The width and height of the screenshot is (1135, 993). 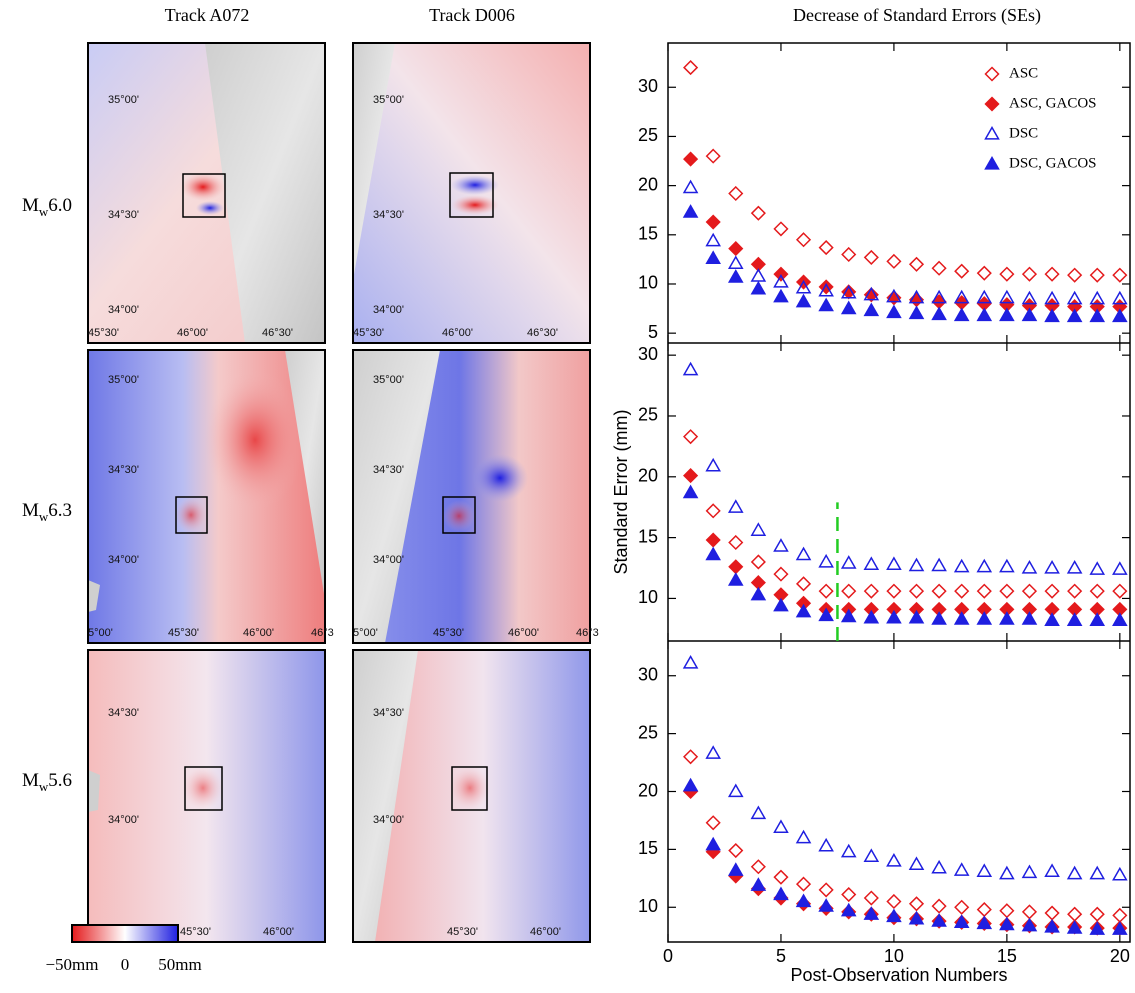 I want to click on chart-title: Decrease of Standard Errors (SEs), so click(x=917, y=15).